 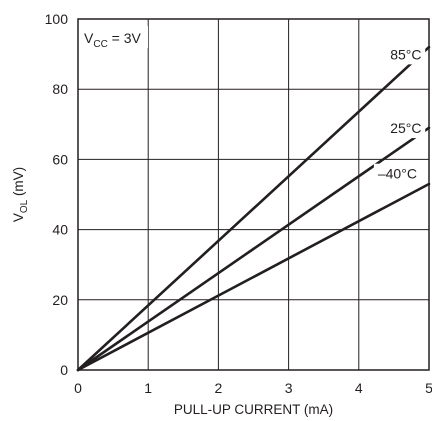 I want to click on y-tick-label-5: 100, so click(x=57, y=19).